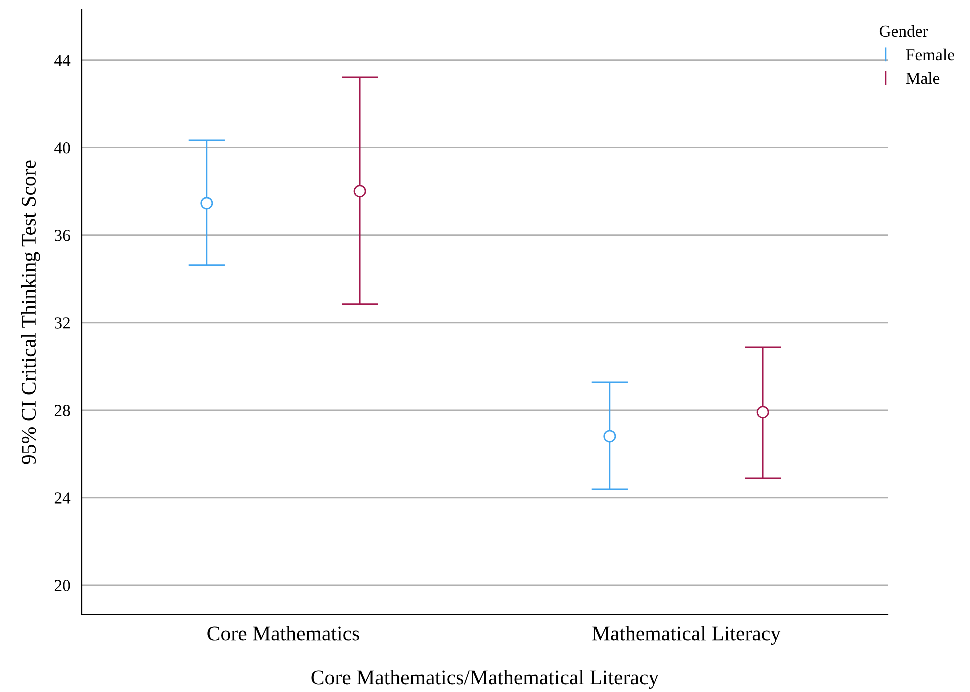 The height and width of the screenshot is (692, 970). I want to click on y-tick-label: 40, so click(62, 148).